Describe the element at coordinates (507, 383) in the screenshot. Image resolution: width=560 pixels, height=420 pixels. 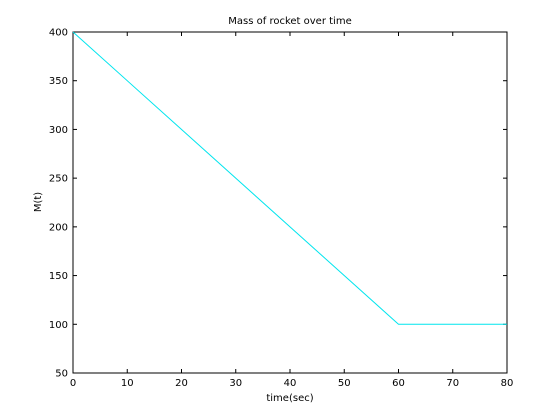
I see `x-tick-label-8: 80` at that location.